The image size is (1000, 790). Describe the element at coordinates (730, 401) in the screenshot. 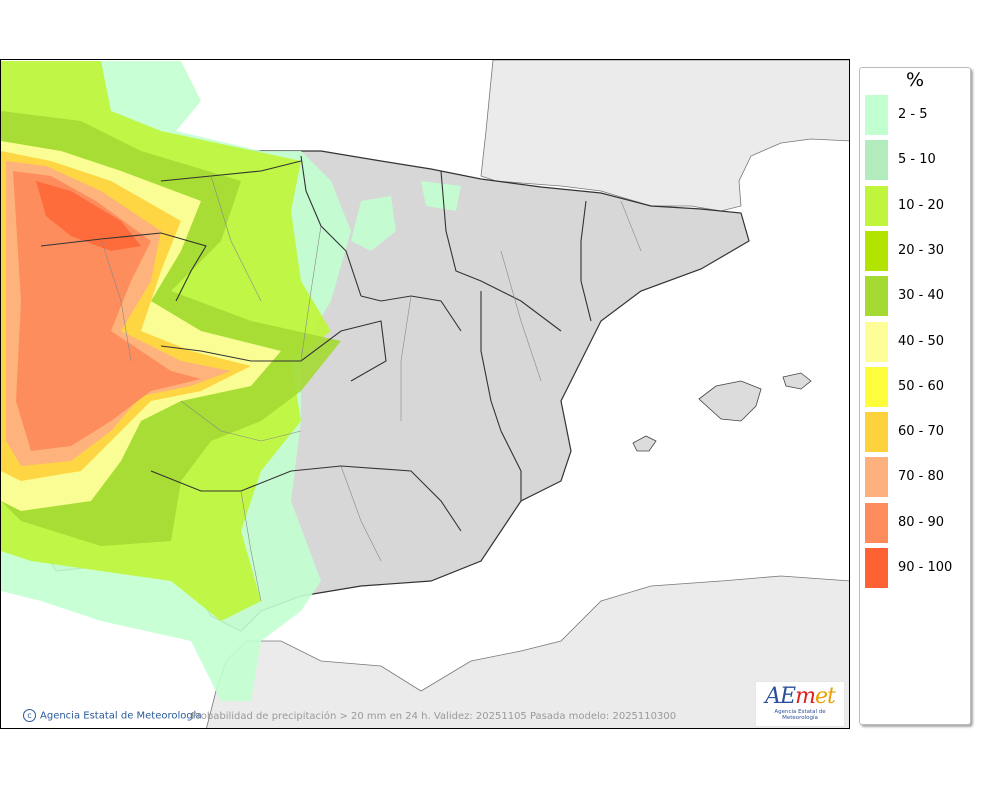

I see `mallorca-island` at that location.